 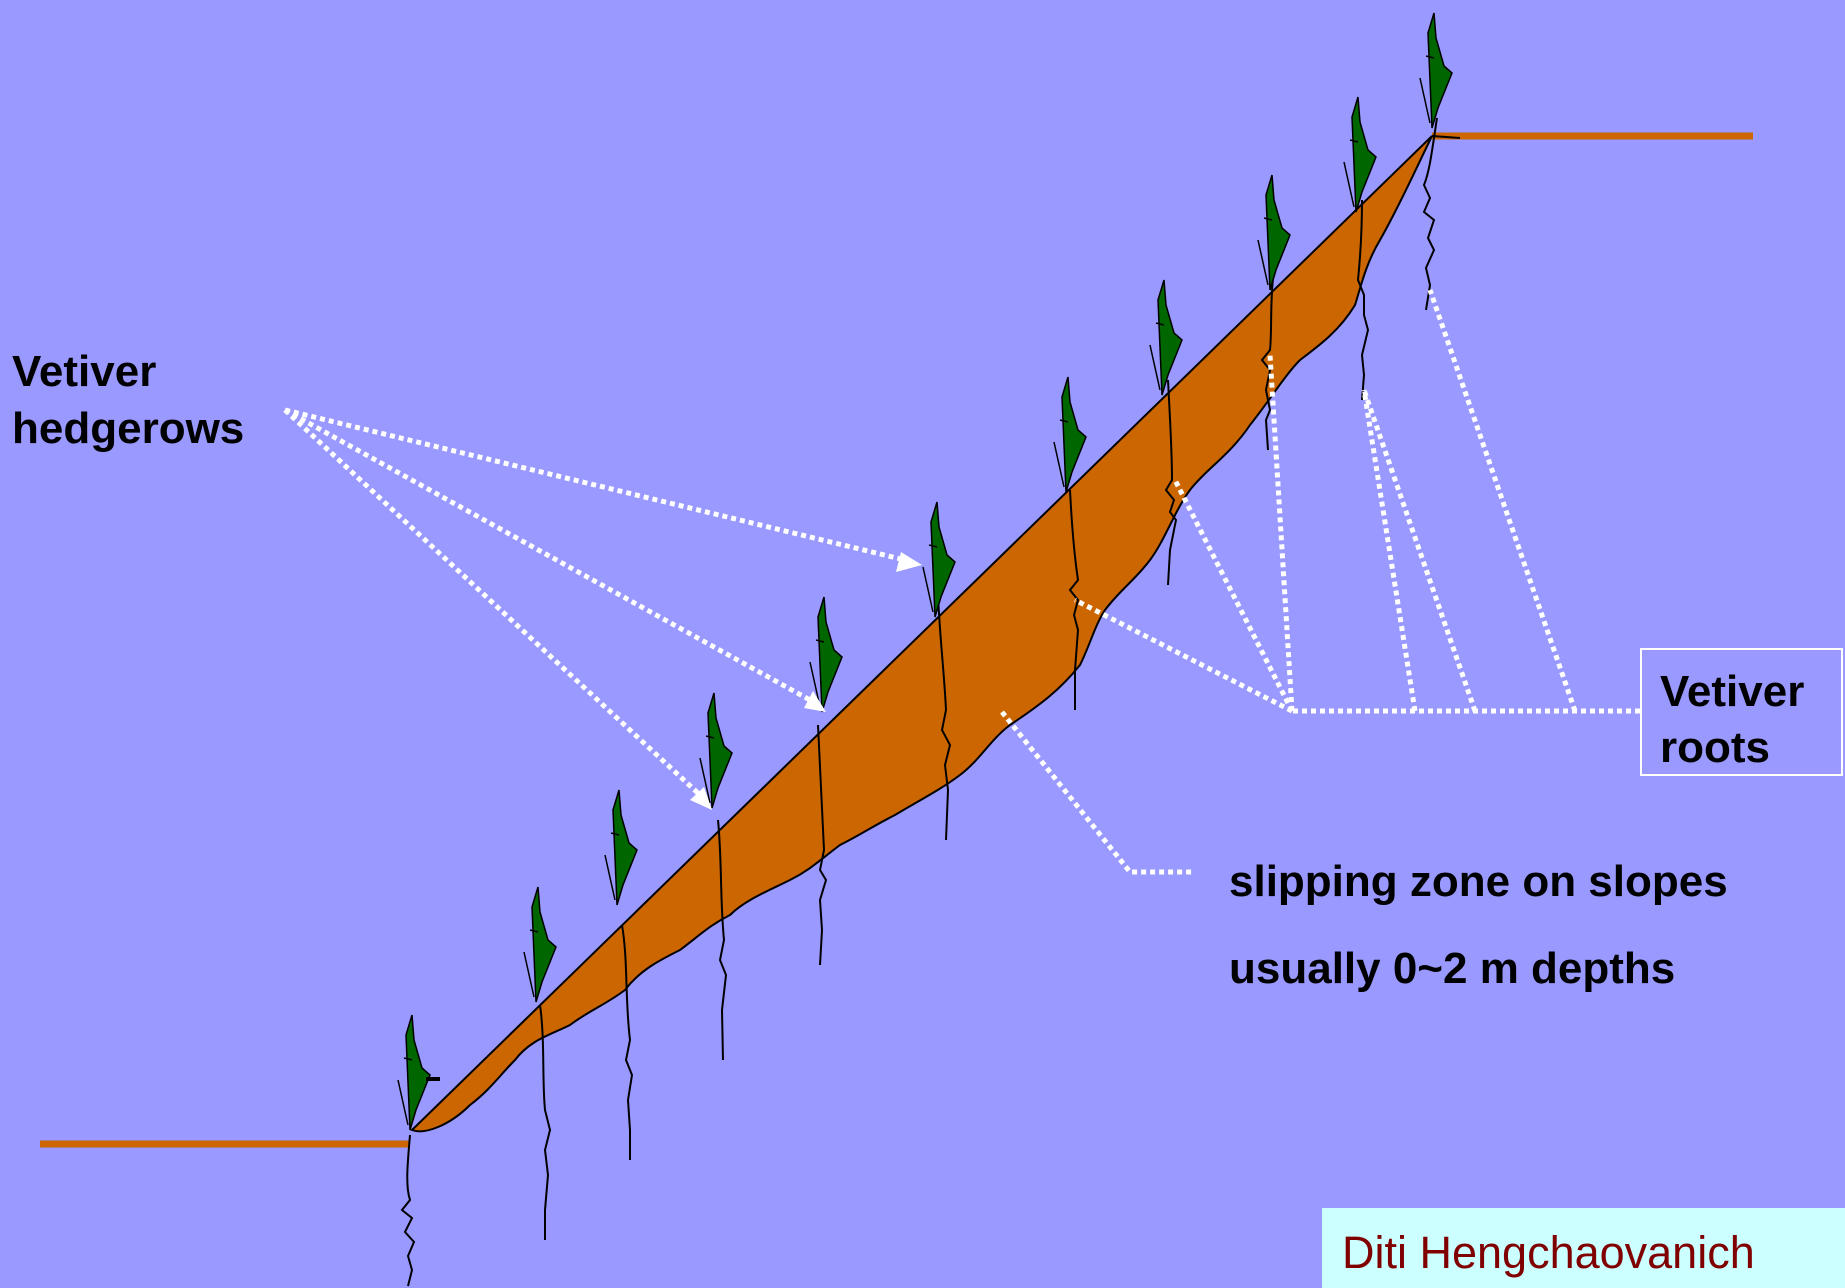 What do you see at coordinates (1715, 747) in the screenshot?
I see `roots-label-line-2: roots` at bounding box center [1715, 747].